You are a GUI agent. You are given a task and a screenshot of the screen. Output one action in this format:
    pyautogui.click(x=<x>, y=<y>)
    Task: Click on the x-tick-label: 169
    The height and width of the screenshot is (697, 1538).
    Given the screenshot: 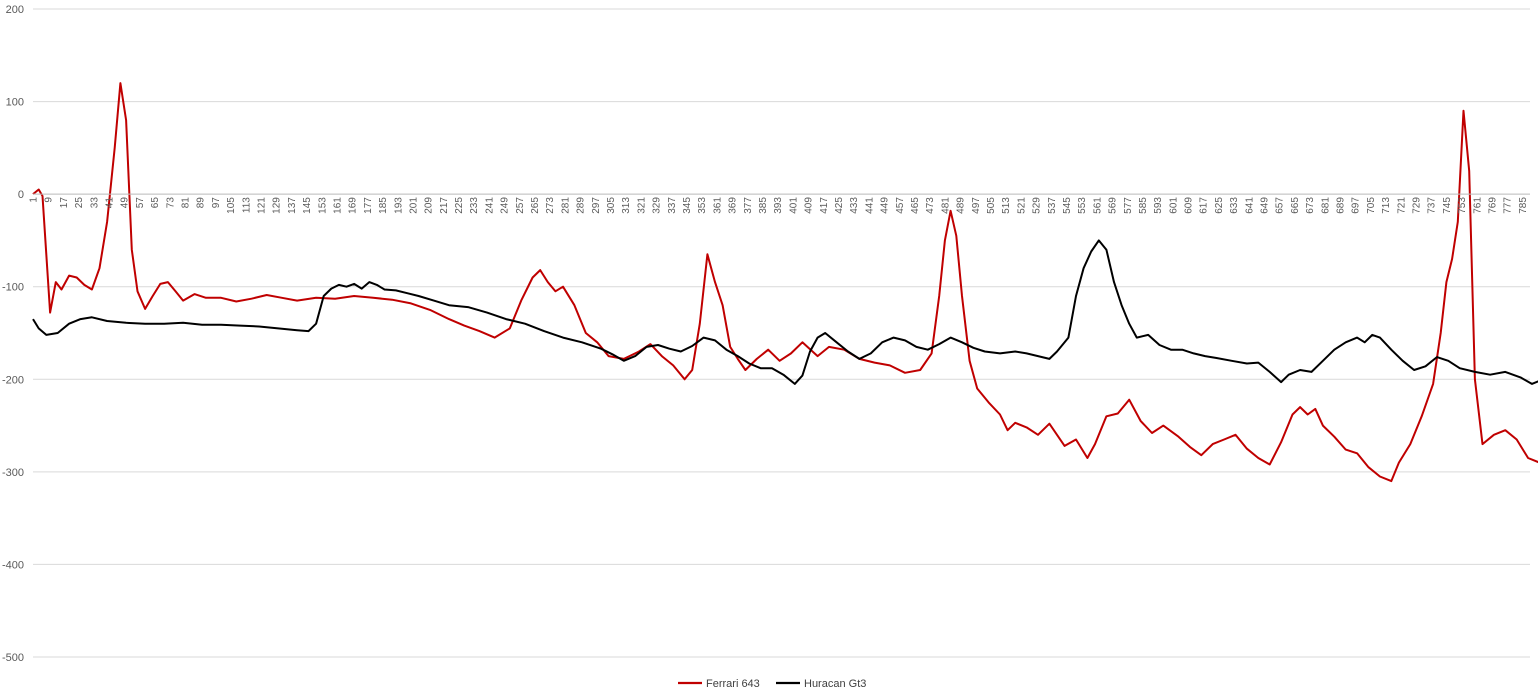 What is the action you would take?
    pyautogui.click(x=353, y=205)
    